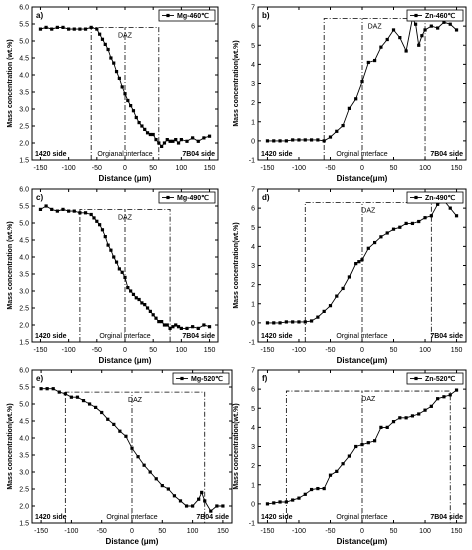 The width and height of the screenshot is (472, 550). I want to click on y-tick-label: 4, so click(253, 65).